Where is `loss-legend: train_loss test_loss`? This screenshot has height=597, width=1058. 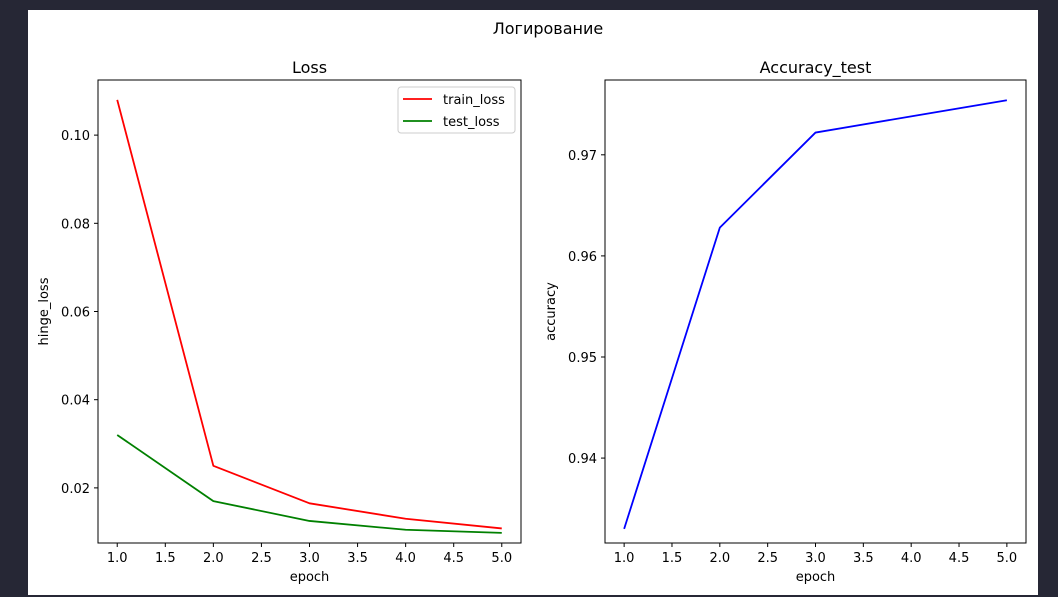 loss-legend: train_loss test_loss is located at coordinates (456, 110).